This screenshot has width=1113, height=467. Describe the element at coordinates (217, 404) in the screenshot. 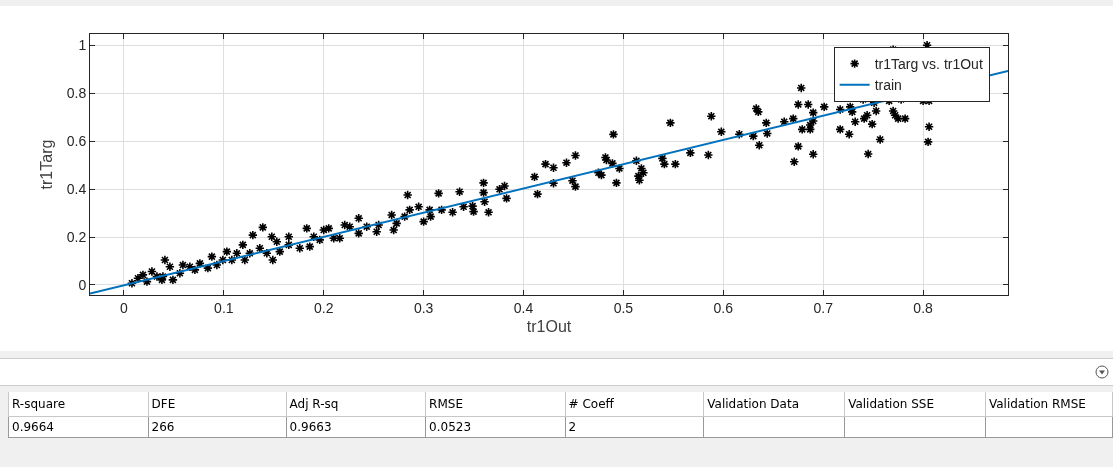

I see `text: DFE` at that location.